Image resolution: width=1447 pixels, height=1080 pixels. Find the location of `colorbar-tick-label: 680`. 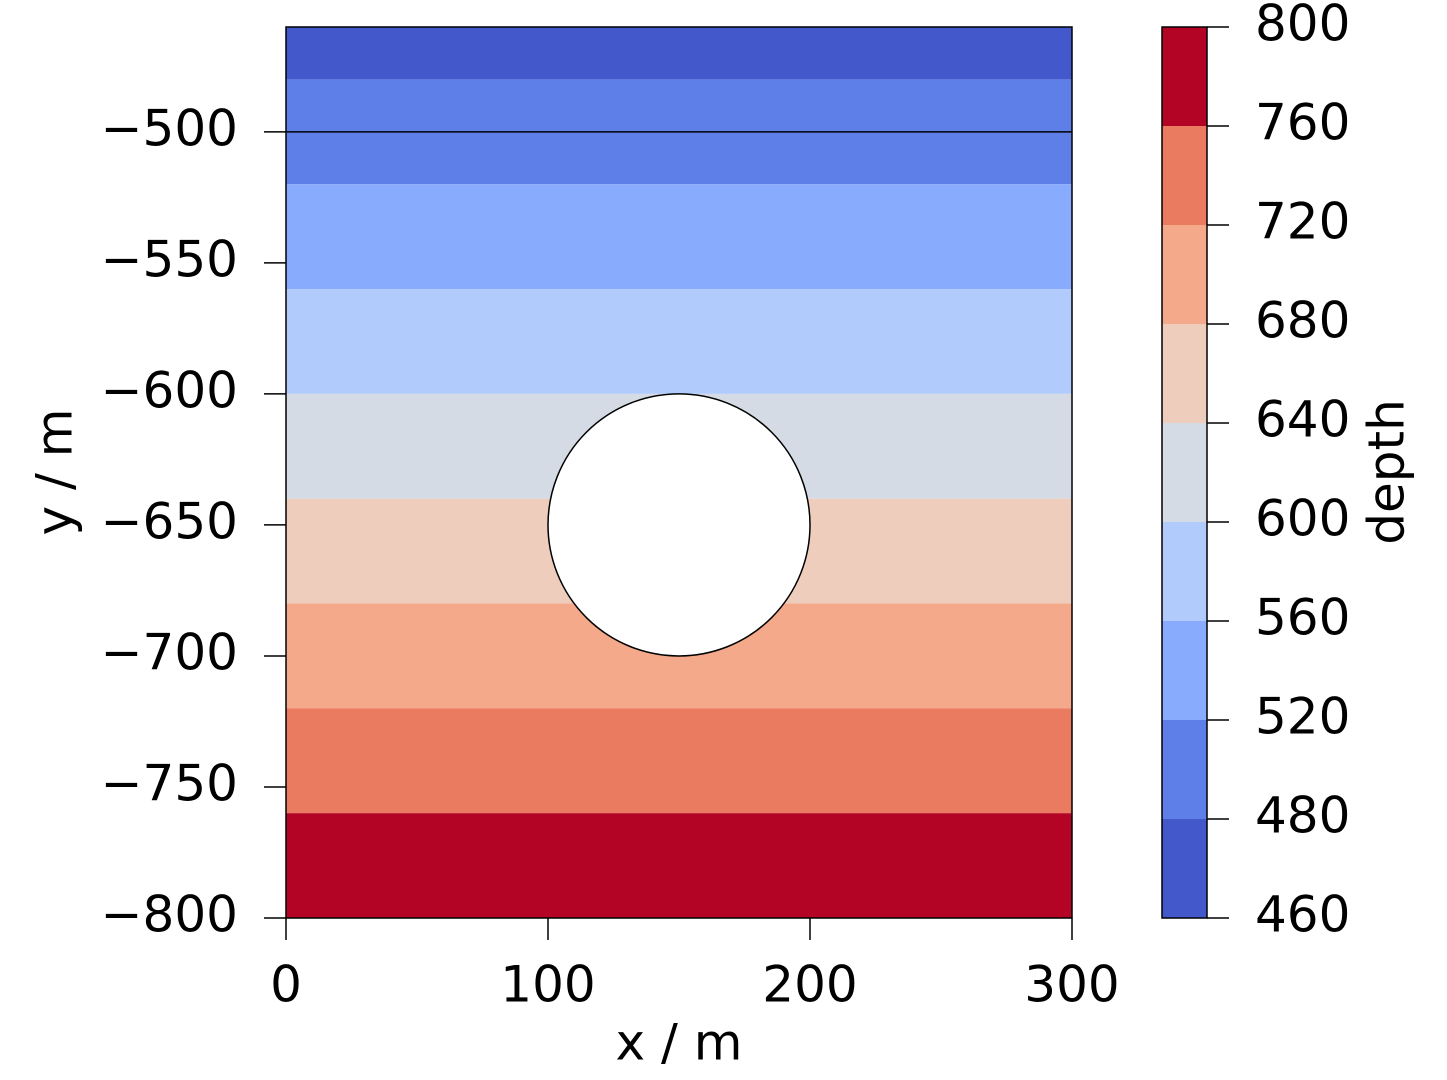

colorbar-tick-label: 680 is located at coordinates (1302, 321).